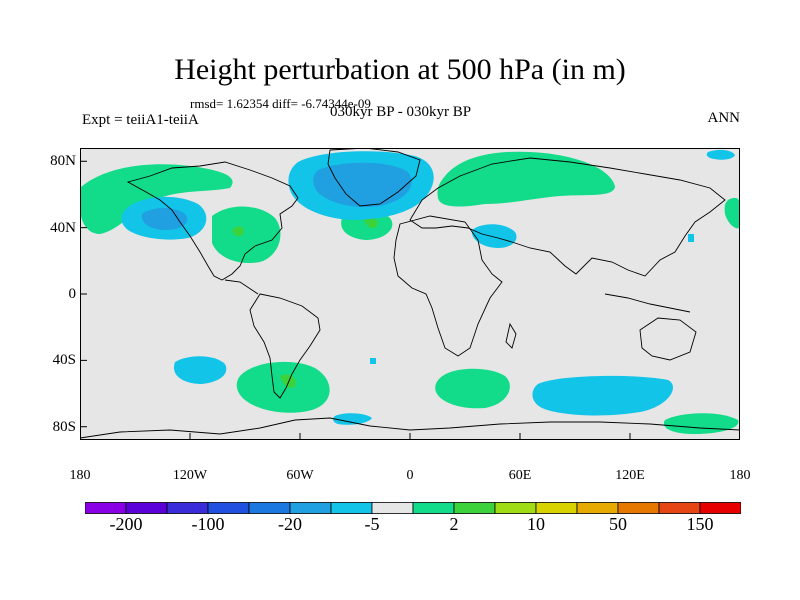  Describe the element at coordinates (448, 286) in the screenshot. I see `coastline-africa` at that location.